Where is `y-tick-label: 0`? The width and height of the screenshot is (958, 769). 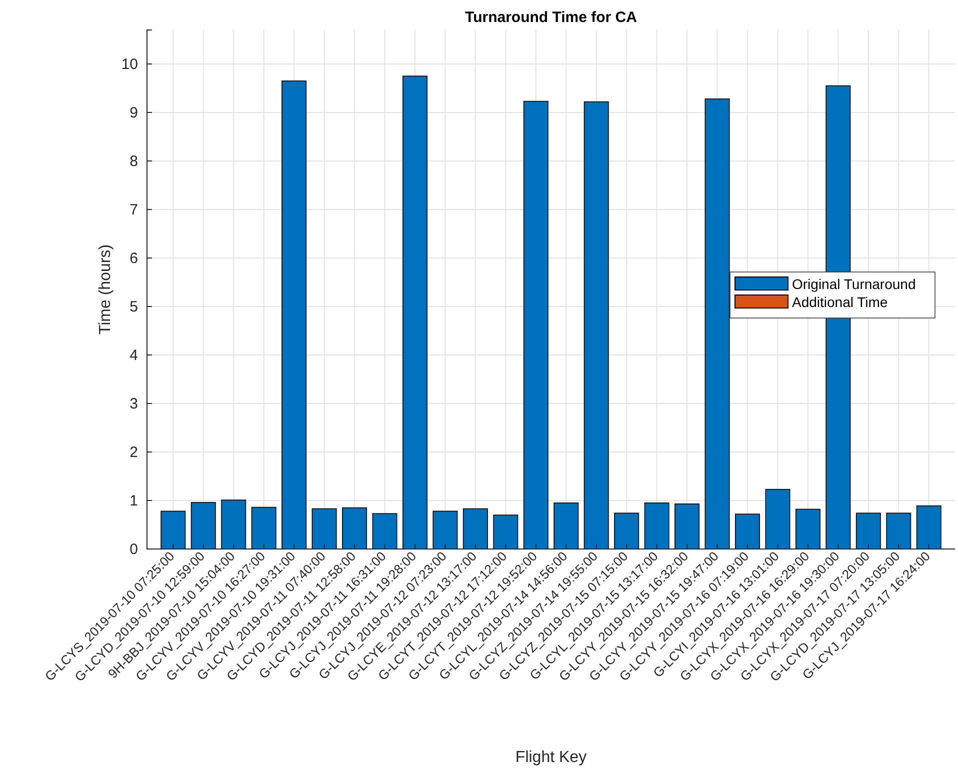 y-tick-label: 0 is located at coordinates (134, 549).